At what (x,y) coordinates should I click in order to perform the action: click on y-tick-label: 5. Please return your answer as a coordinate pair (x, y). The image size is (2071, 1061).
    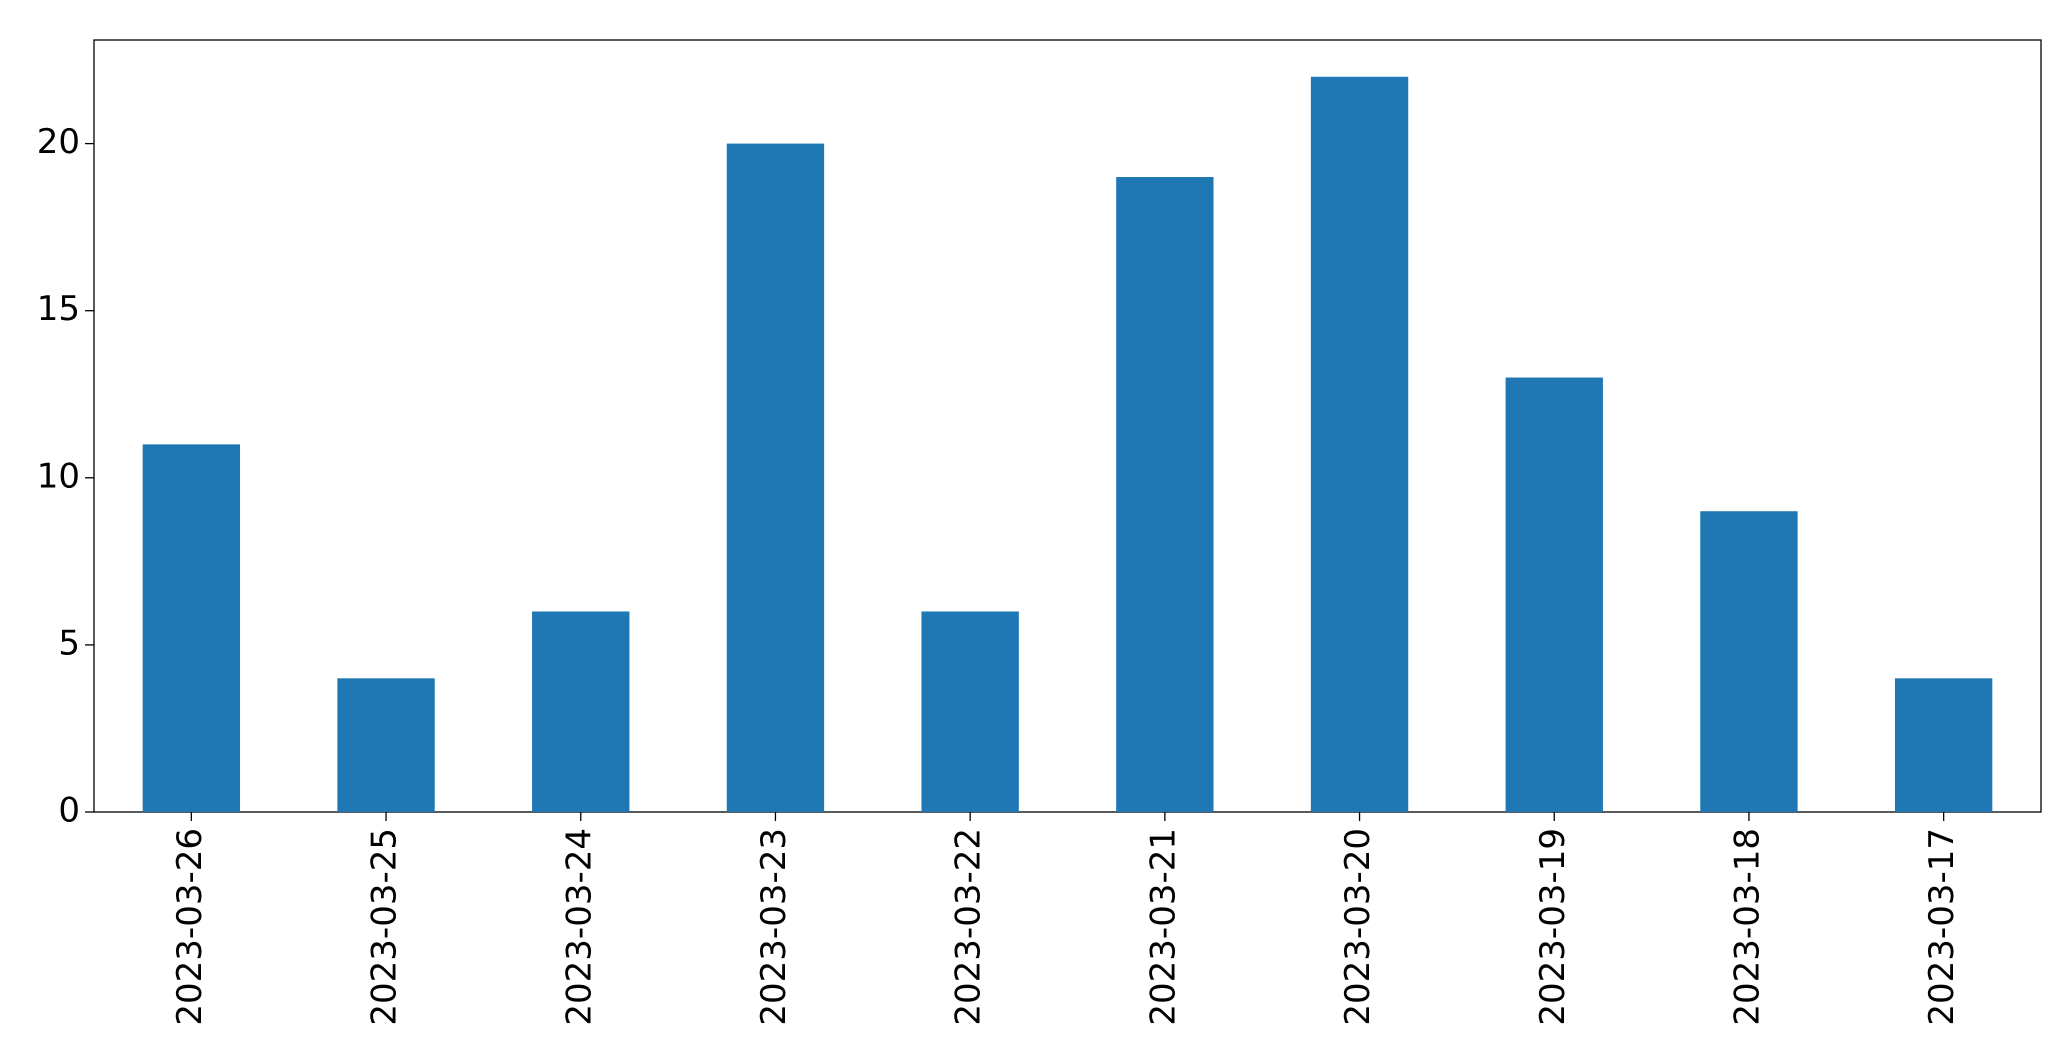
    Looking at the image, I should click on (69, 643).